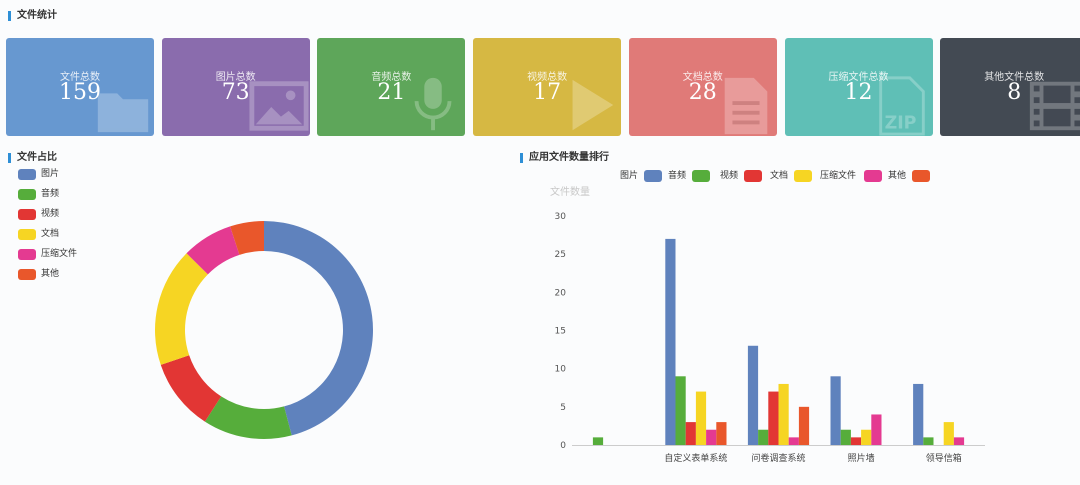  Describe the element at coordinates (547, 77) in the screenshot. I see `stat-card-label: 视频总数` at that location.